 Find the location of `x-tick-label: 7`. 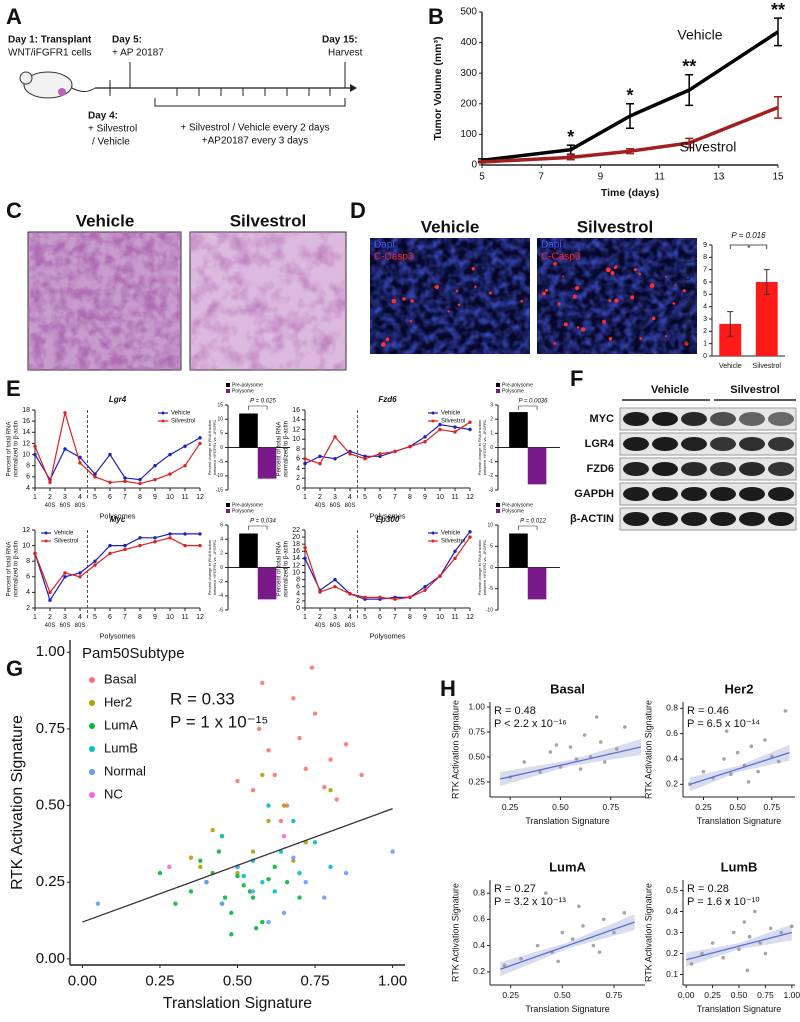

x-tick-label: 7 is located at coordinates (125, 497).